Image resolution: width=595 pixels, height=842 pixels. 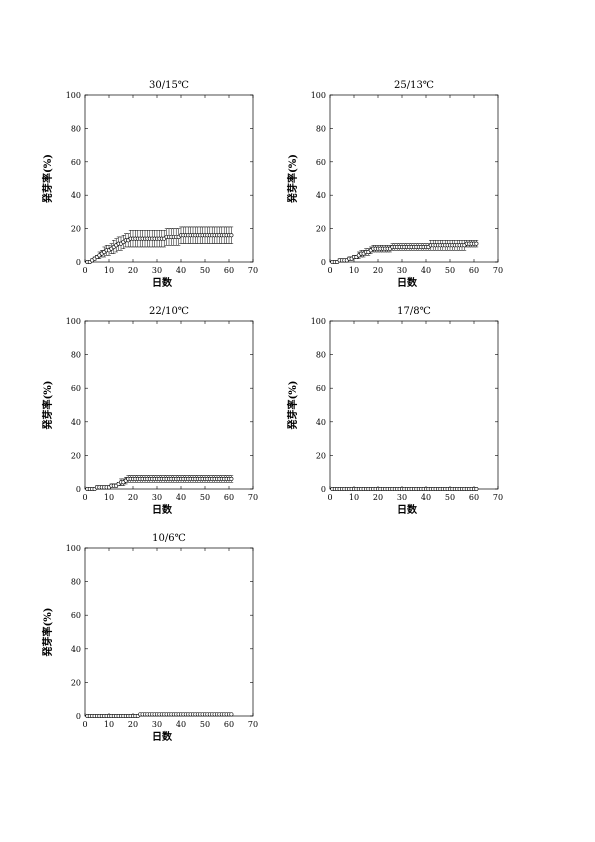 I want to click on chart-panel-4: 17/8℃ 0 20 40 60 80 100 0 10 20 30 40 50 60 70 日数 発芽率(%), so click(x=394, y=411).